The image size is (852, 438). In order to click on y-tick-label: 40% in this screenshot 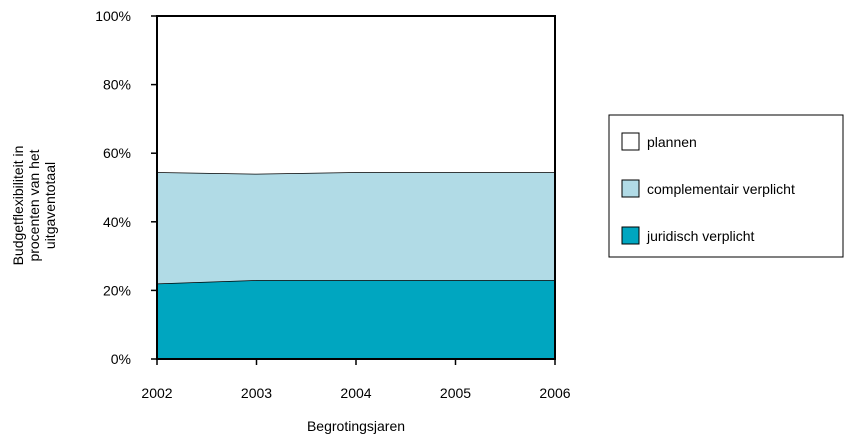, I will do `click(117, 222)`.